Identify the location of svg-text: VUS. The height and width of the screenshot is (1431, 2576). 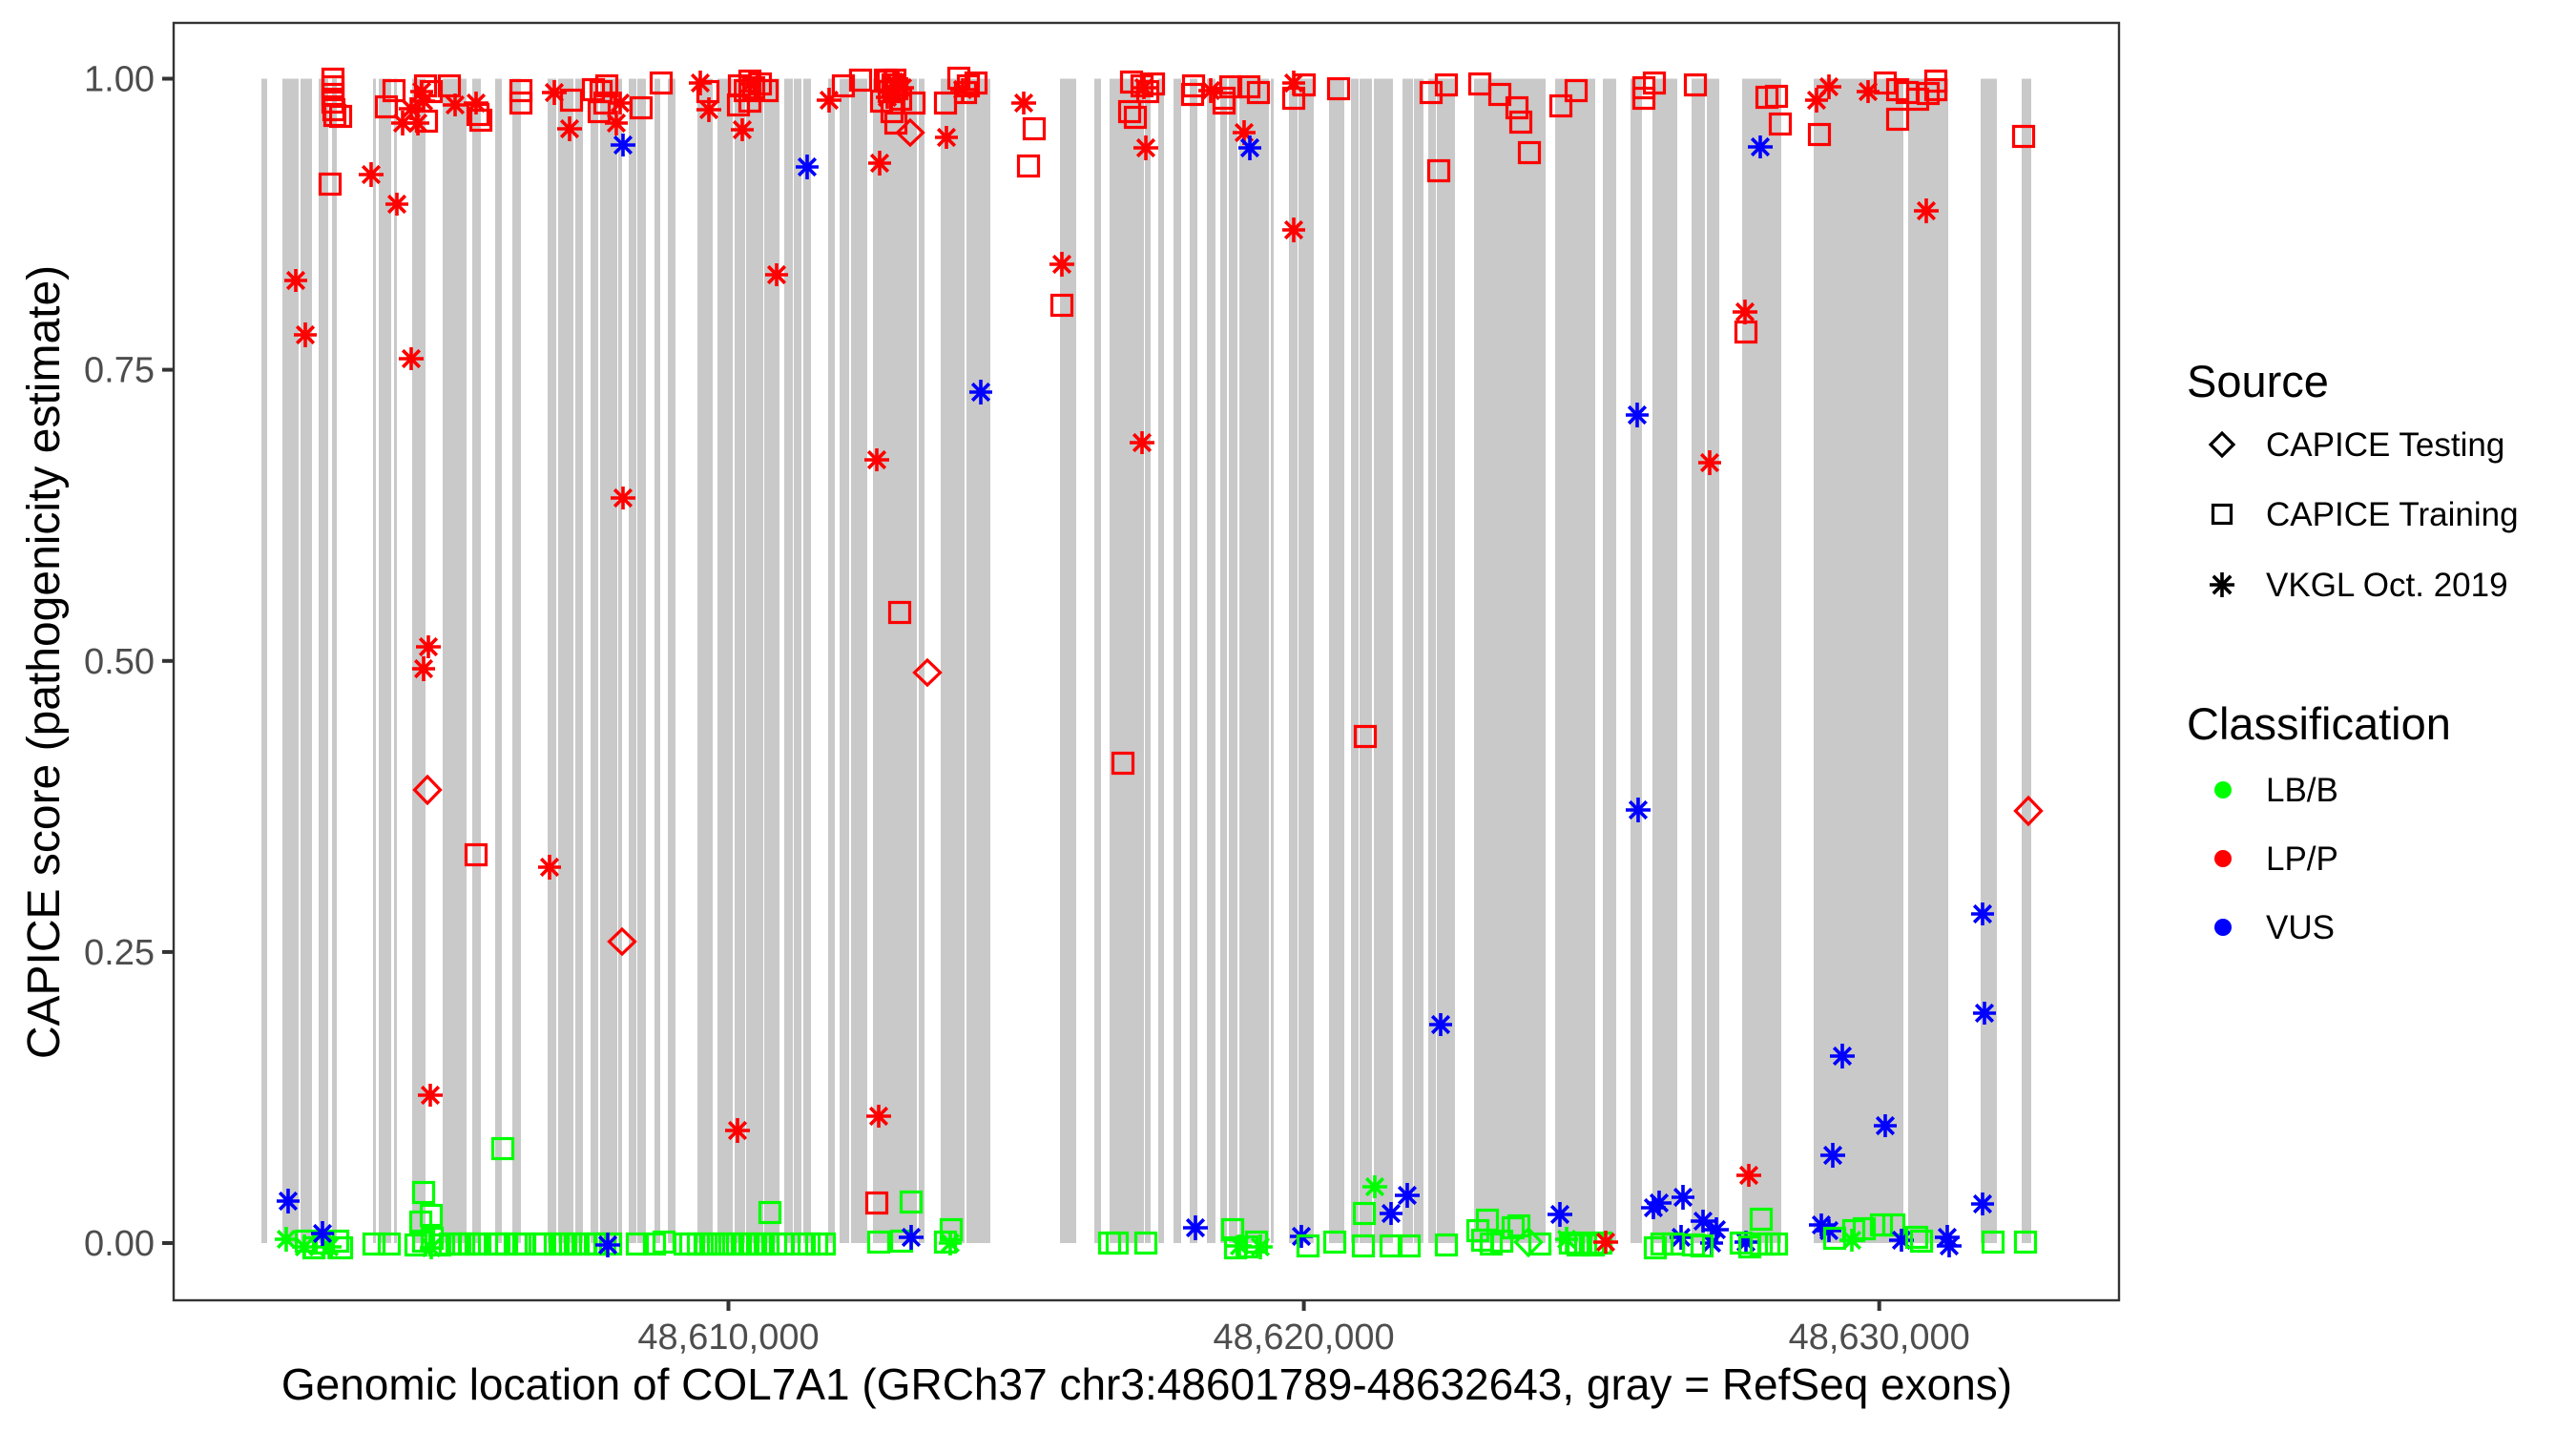
(2300, 927).